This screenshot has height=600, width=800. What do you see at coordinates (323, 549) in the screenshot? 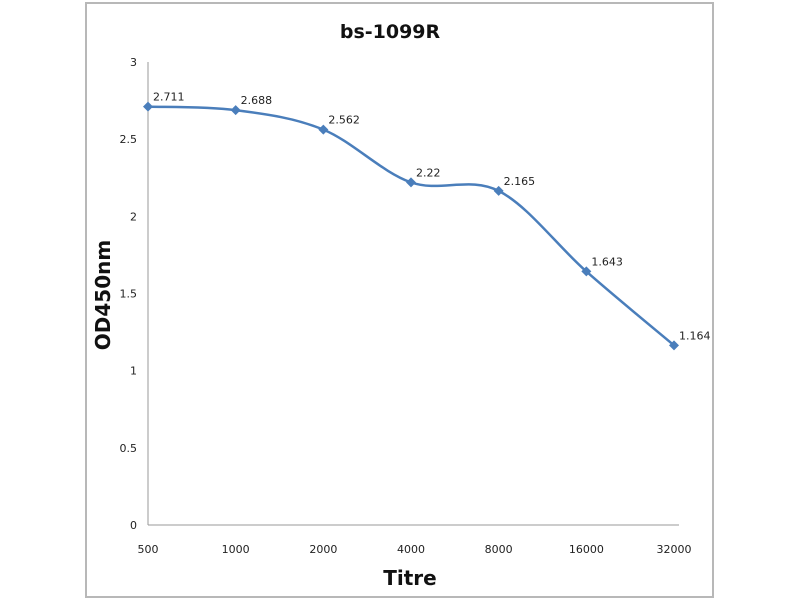
I see `x-tick-label: 2000` at bounding box center [323, 549].